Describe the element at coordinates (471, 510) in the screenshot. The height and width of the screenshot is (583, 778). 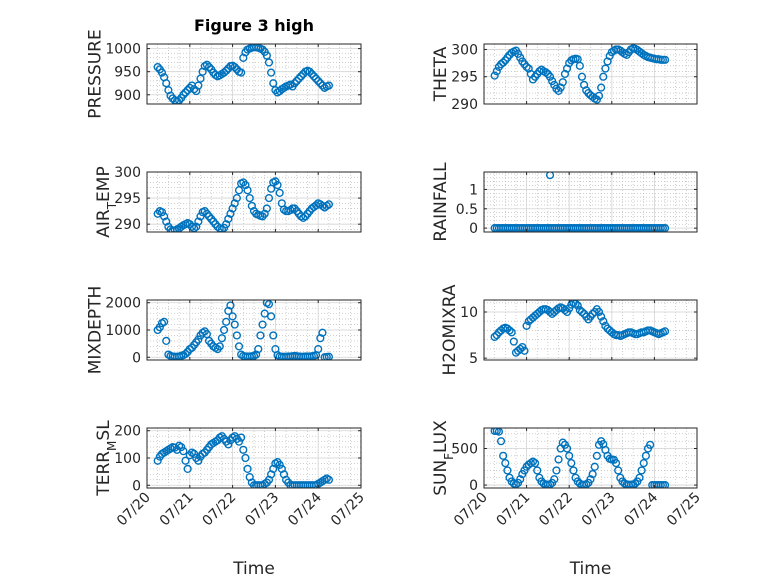
I see `x-tick-label: 07/20` at that location.